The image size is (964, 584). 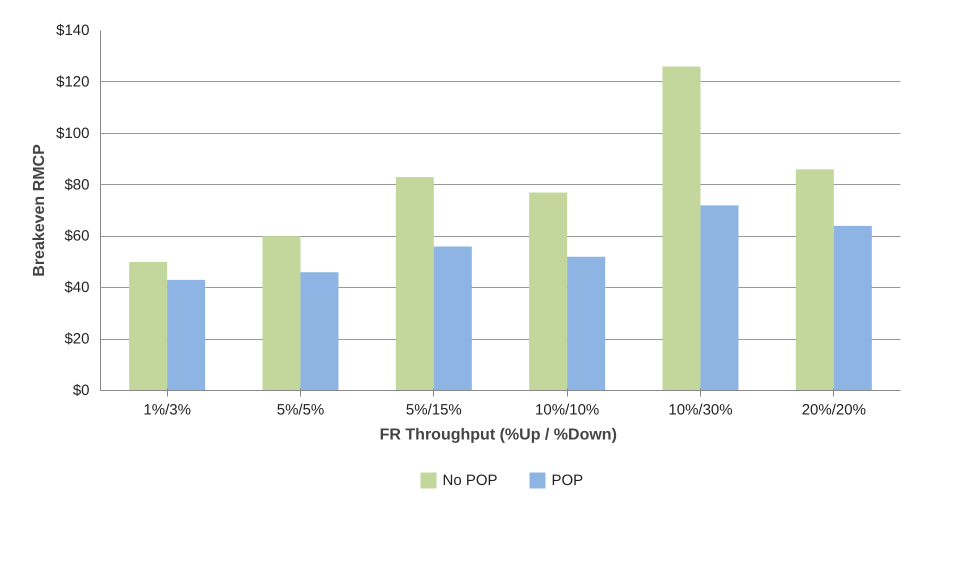 What do you see at coordinates (73, 133) in the screenshot?
I see `y-tick-label: $100` at bounding box center [73, 133].